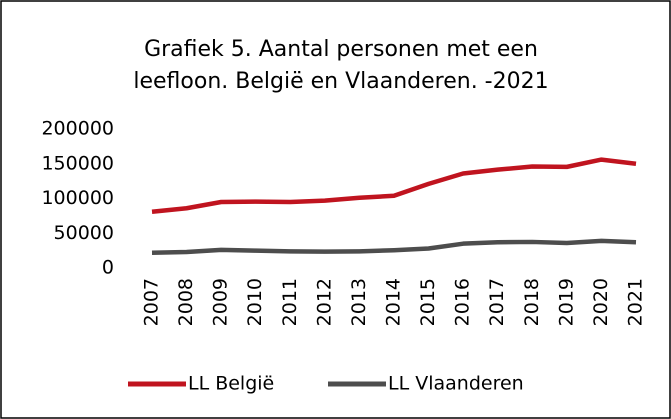  What do you see at coordinates (324, 302) in the screenshot?
I see `x-tick-label: 2012` at bounding box center [324, 302].